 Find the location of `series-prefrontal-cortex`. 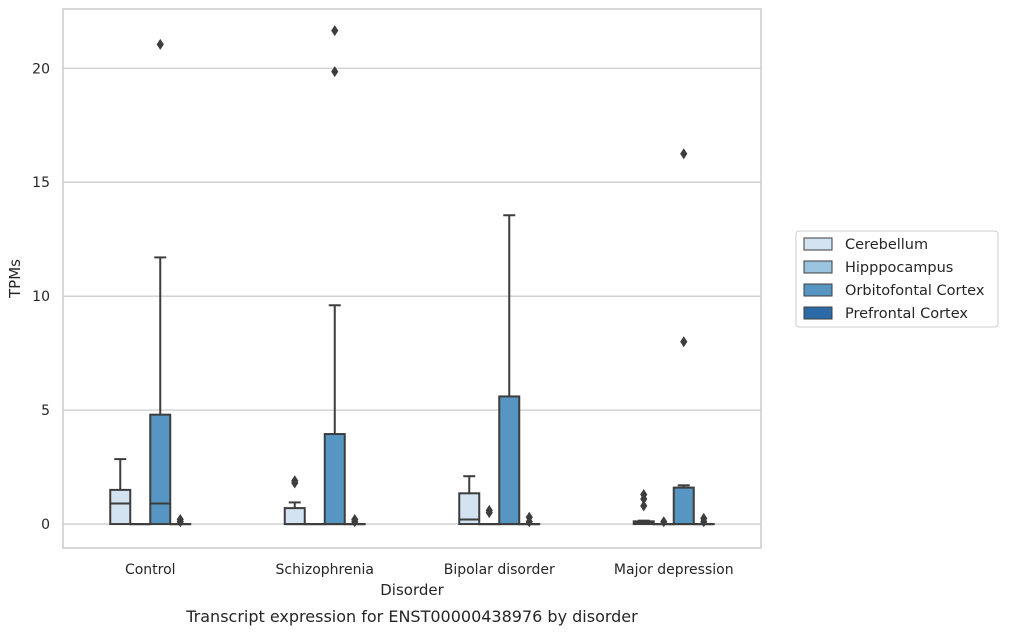

series-prefrontal-cortex is located at coordinates (442, 519).